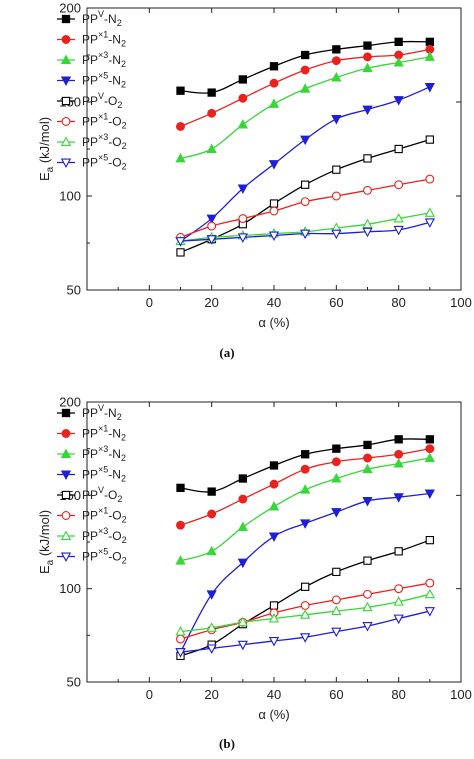  Describe the element at coordinates (273, 322) in the screenshot. I see `x-axis-title: α (%)` at that location.